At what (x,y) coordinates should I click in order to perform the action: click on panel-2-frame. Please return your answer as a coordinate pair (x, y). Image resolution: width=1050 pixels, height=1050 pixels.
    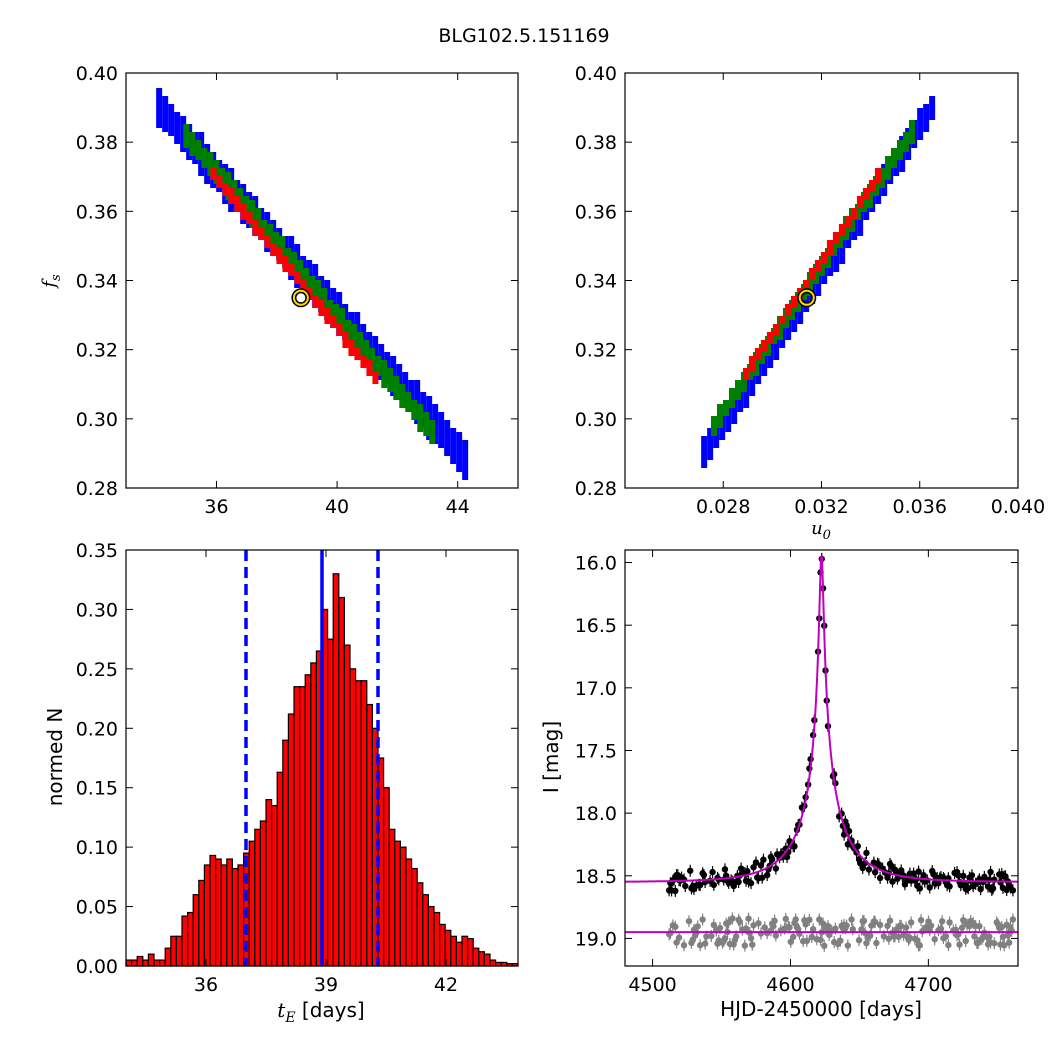
    Looking at the image, I should click on (322, 758).